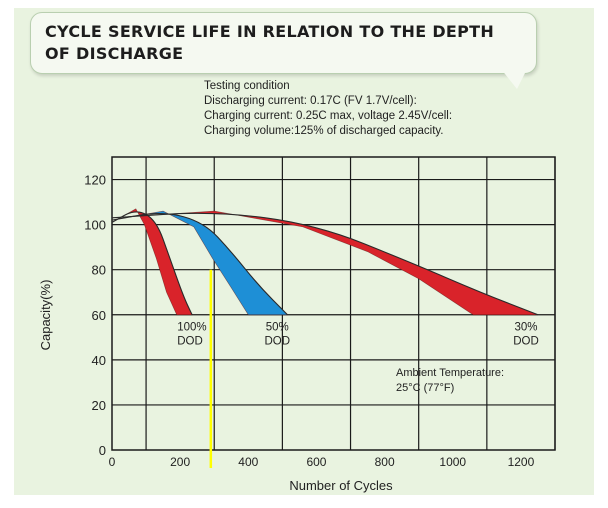 This screenshot has width=608, height=508. Describe the element at coordinates (99, 360) in the screenshot. I see `y-tick-label: 40` at that location.